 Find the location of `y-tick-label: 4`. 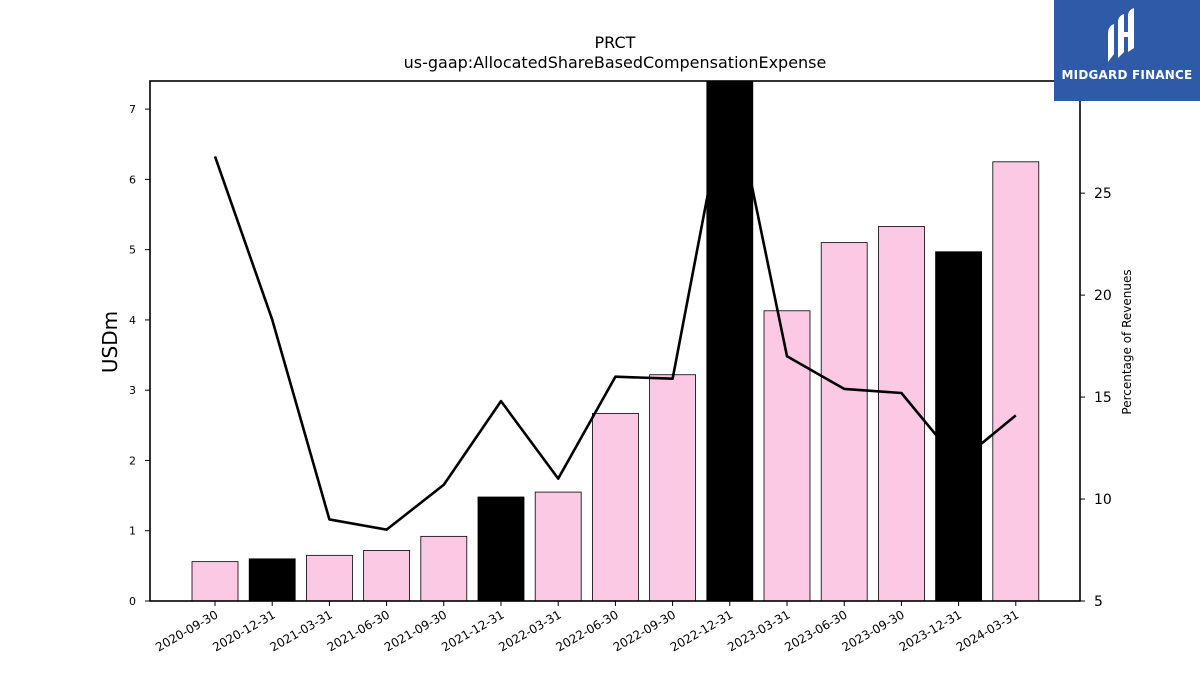

y-tick-label: 4 is located at coordinates (132, 320).